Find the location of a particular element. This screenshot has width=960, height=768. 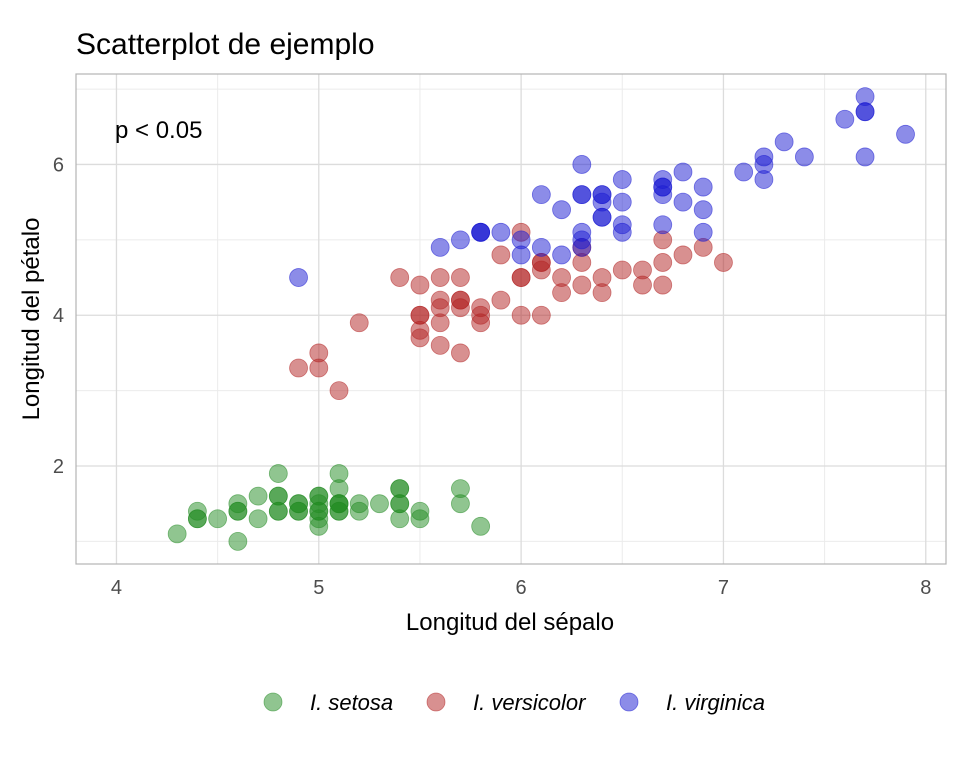

x-tick-labels: 4 5 6 7 8 is located at coordinates (521, 588).